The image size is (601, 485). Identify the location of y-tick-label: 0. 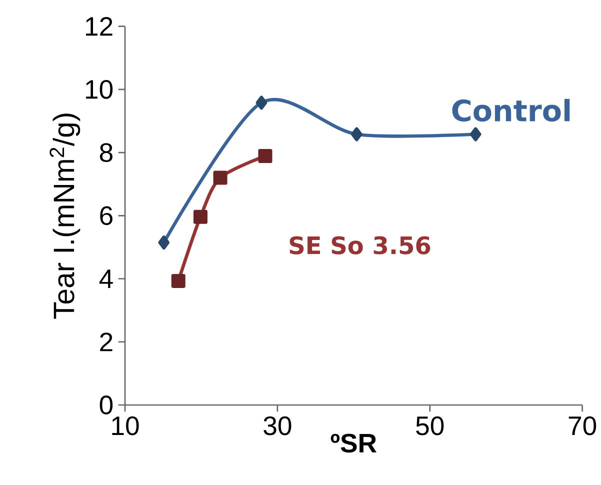
(106, 405).